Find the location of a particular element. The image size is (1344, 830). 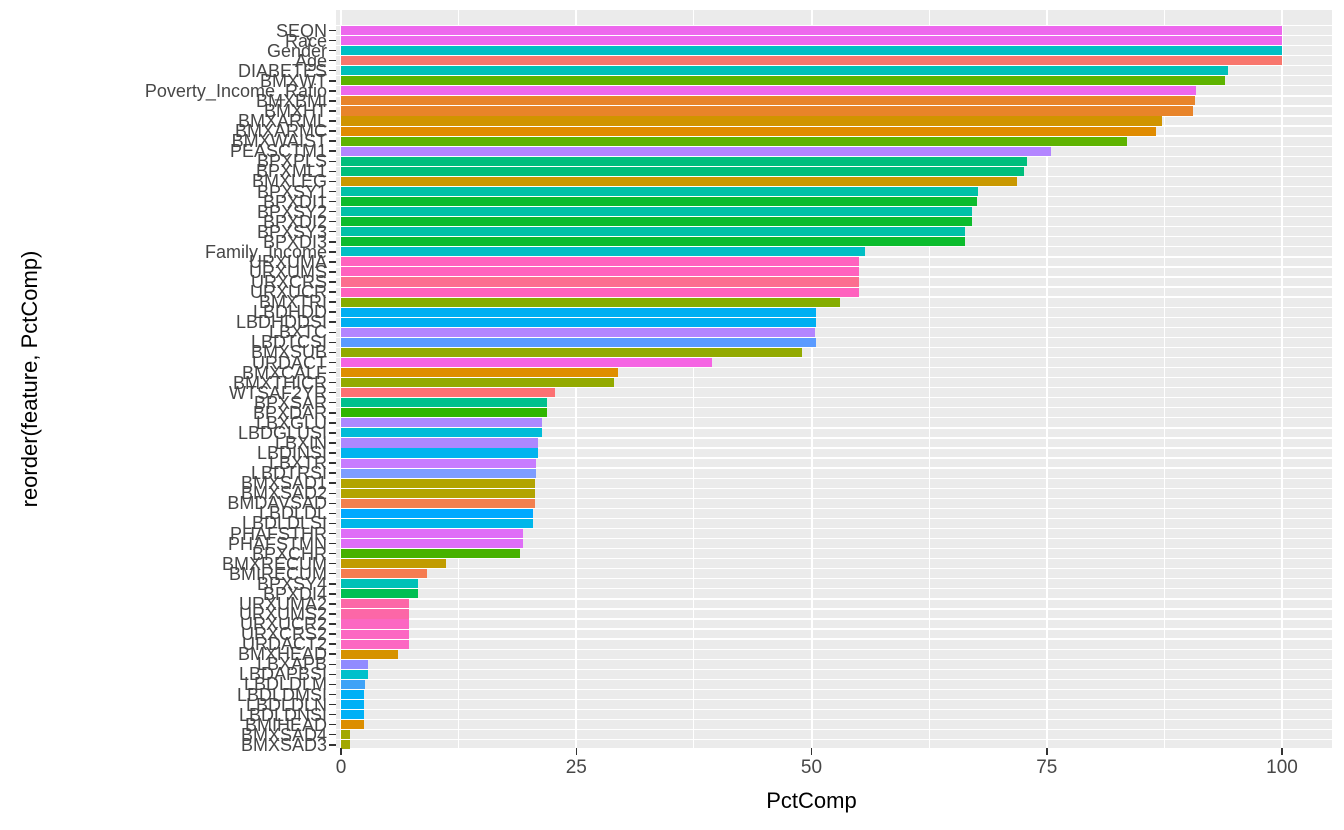

bar-BPXDI1 is located at coordinates (659, 201).